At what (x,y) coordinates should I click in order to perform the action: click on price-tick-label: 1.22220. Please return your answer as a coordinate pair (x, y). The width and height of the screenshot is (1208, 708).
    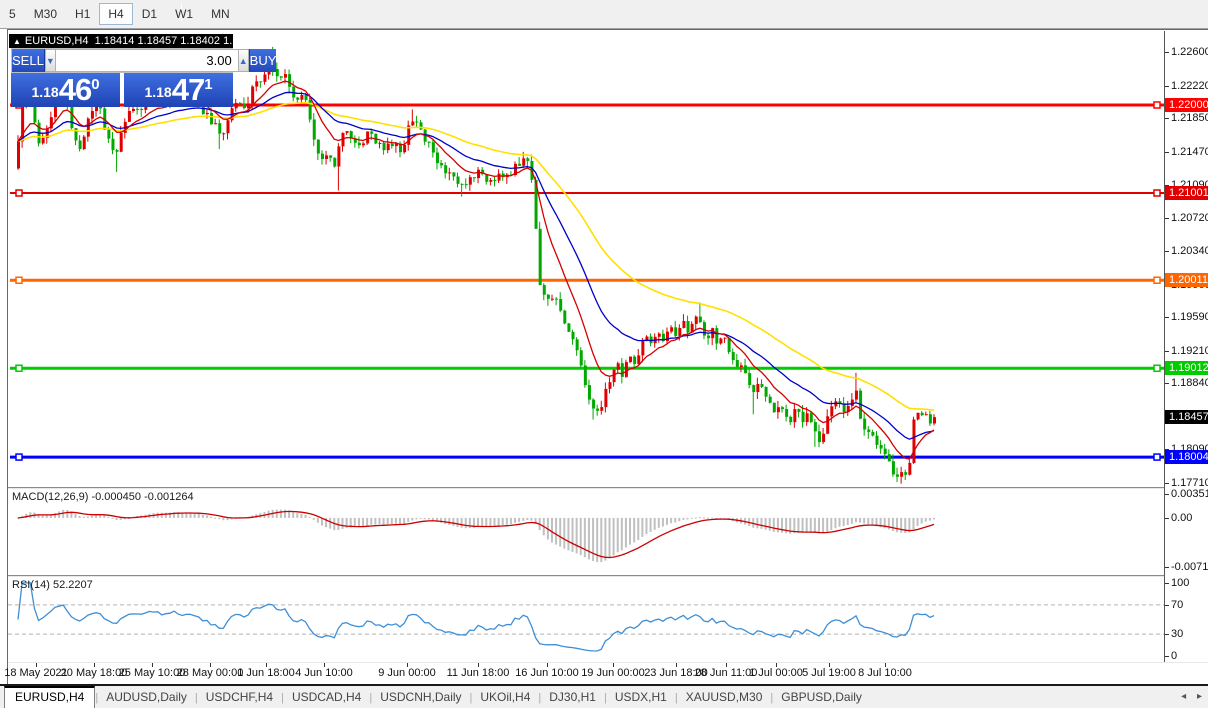
    Looking at the image, I should click on (1189, 85).